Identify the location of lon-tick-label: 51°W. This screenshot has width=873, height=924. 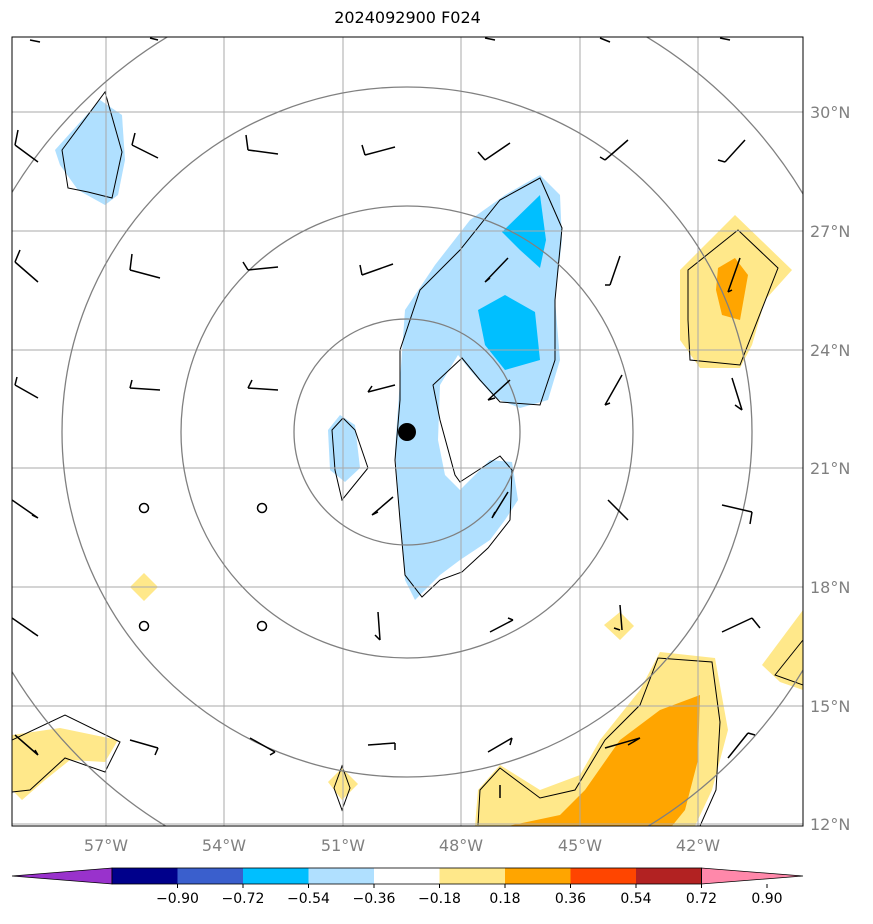
(343, 845).